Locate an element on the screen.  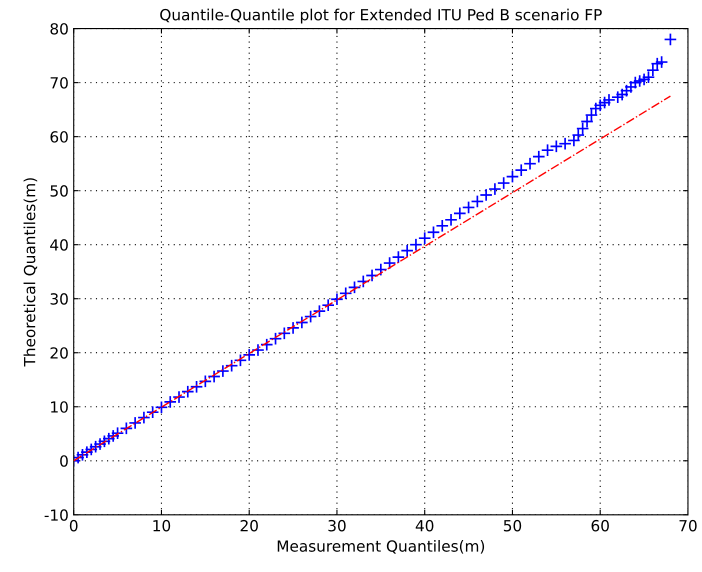
x-tick-label: 40 is located at coordinates (425, 526).